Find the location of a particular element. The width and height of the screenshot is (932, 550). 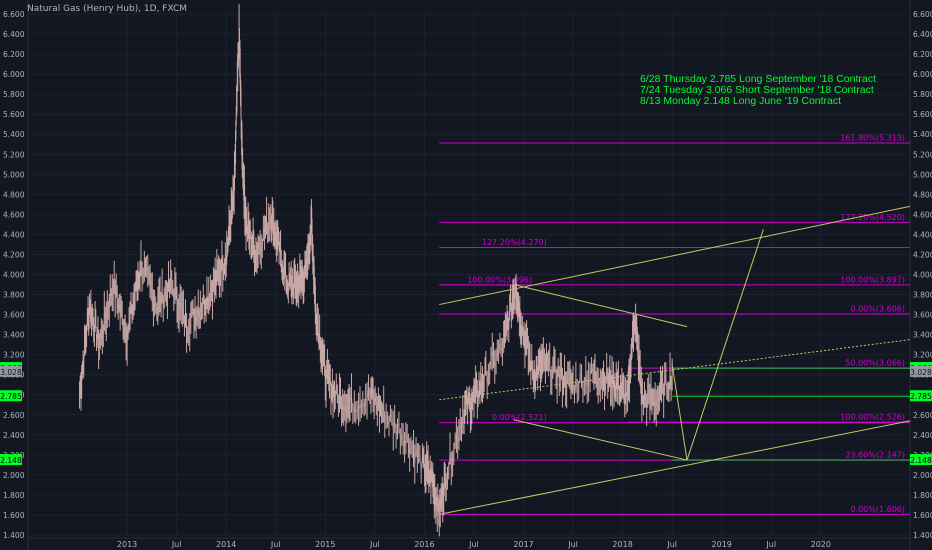

x-tick-label: 2019 is located at coordinates (722, 544).